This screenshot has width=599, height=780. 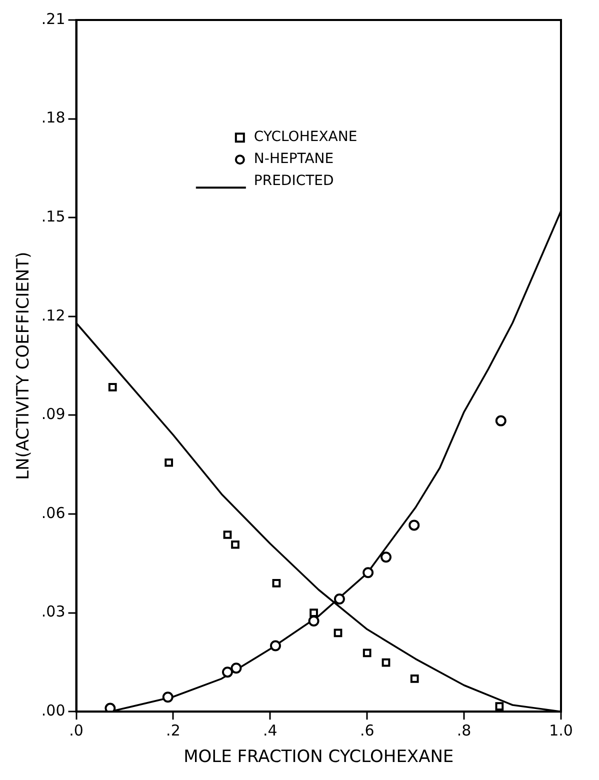 What do you see at coordinates (464, 730) in the screenshot?
I see `x-tick-label: .8` at bounding box center [464, 730].